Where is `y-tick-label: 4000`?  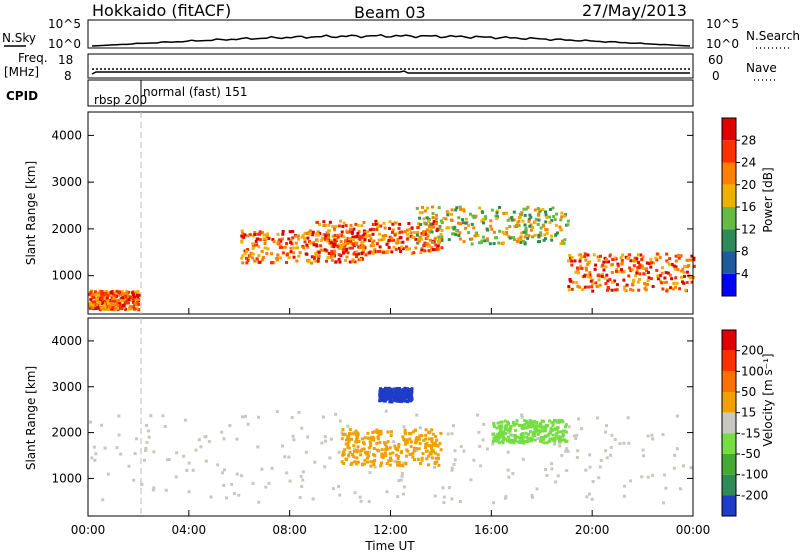 y-tick-label: 4000 is located at coordinates (66, 135).